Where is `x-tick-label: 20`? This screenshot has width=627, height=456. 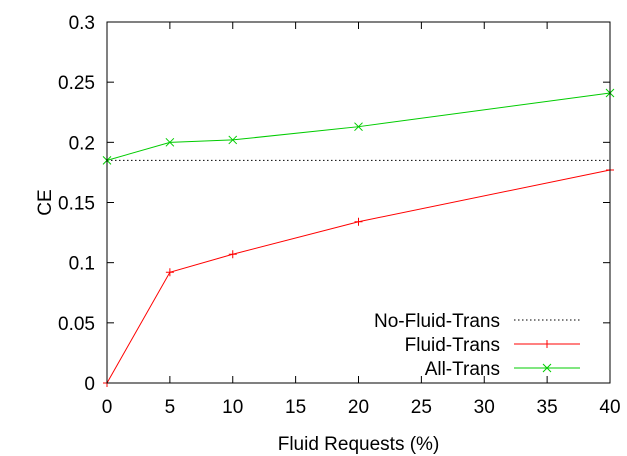 x-tick-label: 20 is located at coordinates (358, 407).